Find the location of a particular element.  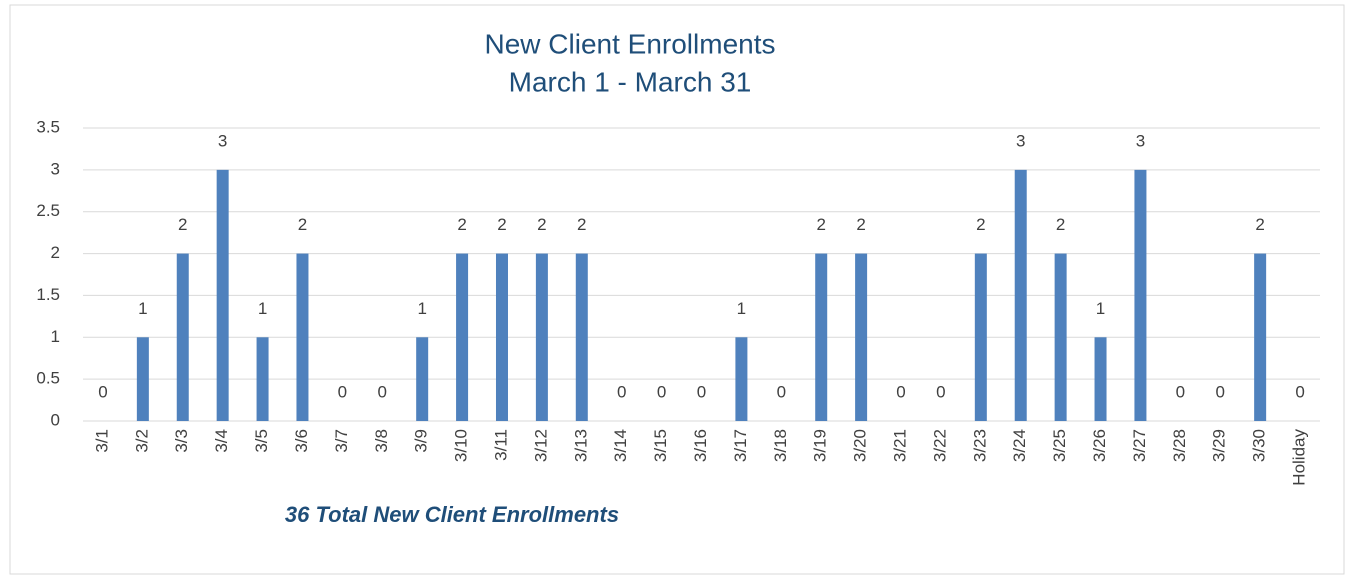

chart-title: New Client Enrollments is located at coordinates (630, 43).